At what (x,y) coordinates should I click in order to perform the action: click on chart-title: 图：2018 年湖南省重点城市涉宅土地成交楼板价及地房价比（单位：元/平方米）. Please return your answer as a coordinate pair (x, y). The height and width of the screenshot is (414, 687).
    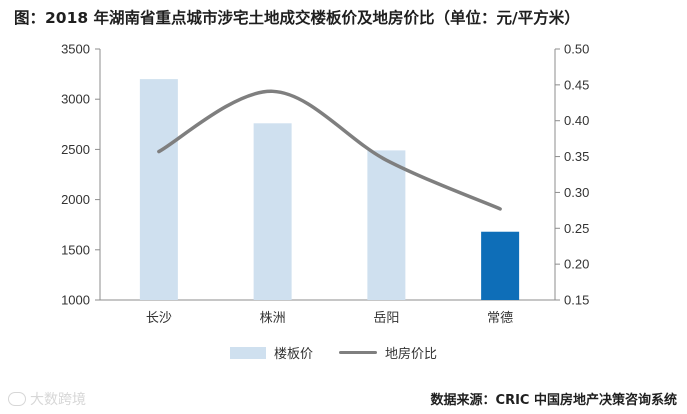
    Looking at the image, I should click on (297, 18).